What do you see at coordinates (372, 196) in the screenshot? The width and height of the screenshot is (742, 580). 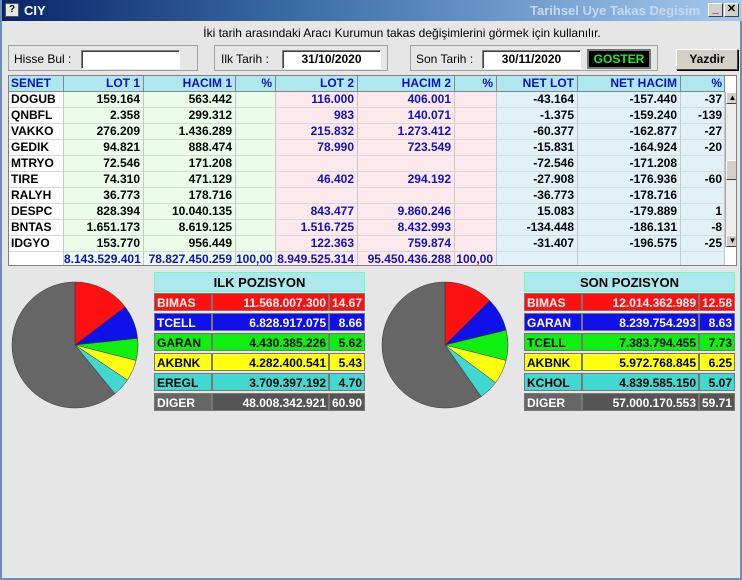 I see `table-row: RALYH 36.773 178.716 -36.773 -178.716` at bounding box center [372, 196].